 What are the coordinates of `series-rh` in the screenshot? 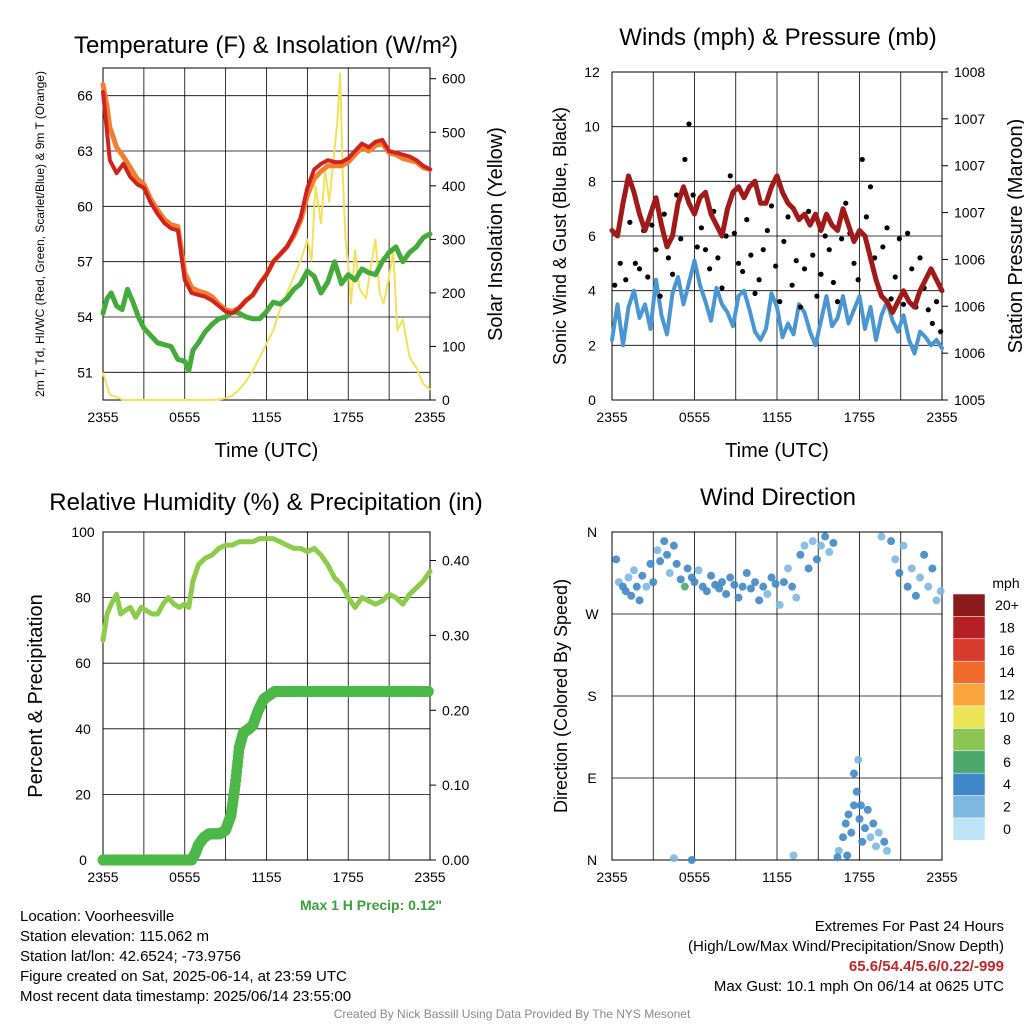 It's located at (266, 589).